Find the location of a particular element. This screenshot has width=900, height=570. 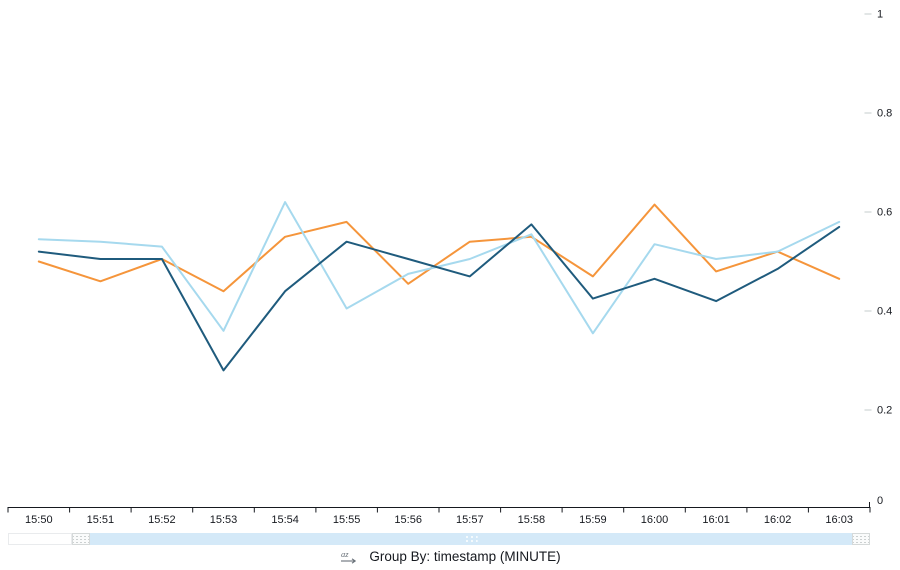

sort-az-icon: az is located at coordinates (349, 556).